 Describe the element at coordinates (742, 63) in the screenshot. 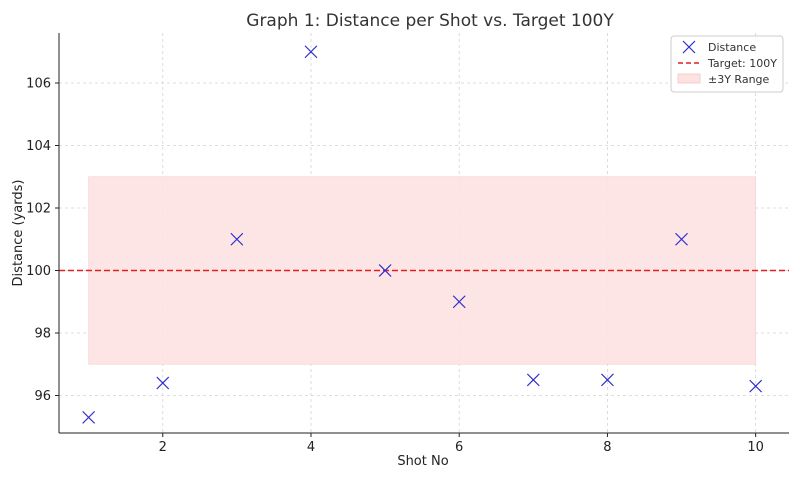

I see `legend-label-target: Target: 100Y` at that location.